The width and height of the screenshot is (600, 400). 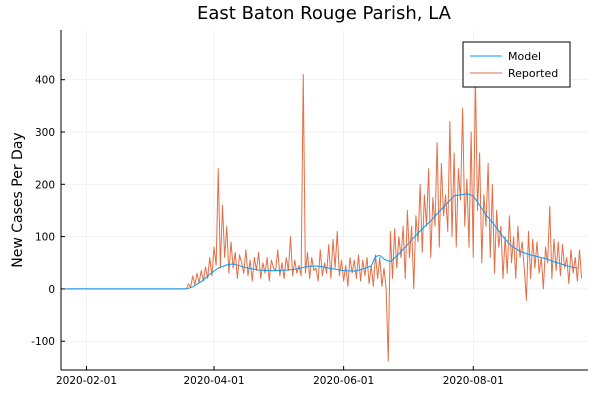 What do you see at coordinates (45, 185) in the screenshot?
I see `y-tick-label: 200` at bounding box center [45, 185].